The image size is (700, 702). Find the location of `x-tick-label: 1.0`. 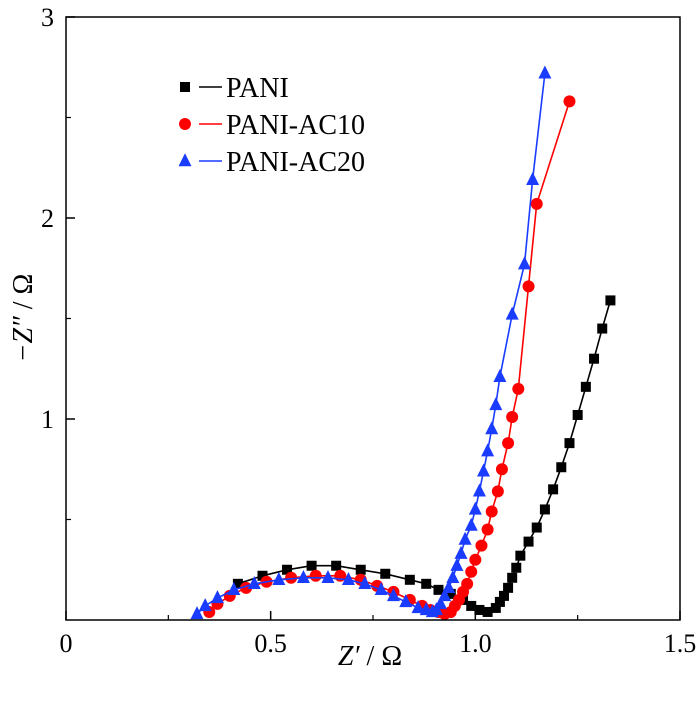

x-tick-label: 1.0 is located at coordinates (475, 643).